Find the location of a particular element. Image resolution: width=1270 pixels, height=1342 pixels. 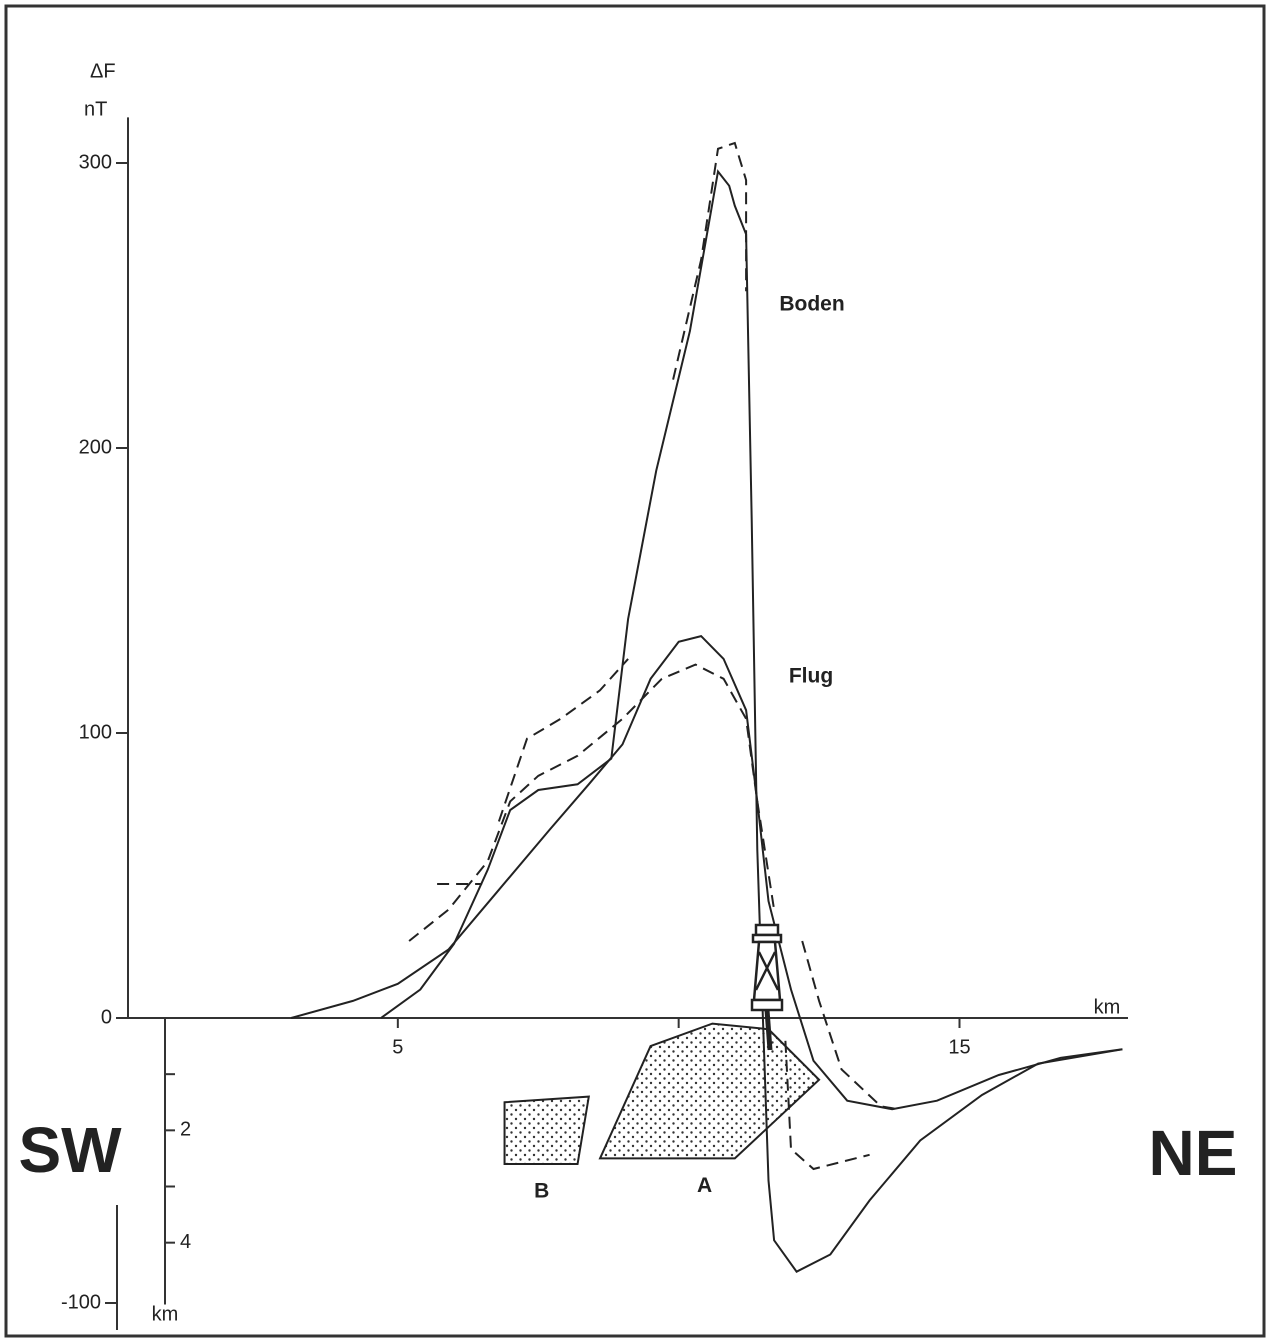

depth-label: km is located at coordinates (165, 1314).